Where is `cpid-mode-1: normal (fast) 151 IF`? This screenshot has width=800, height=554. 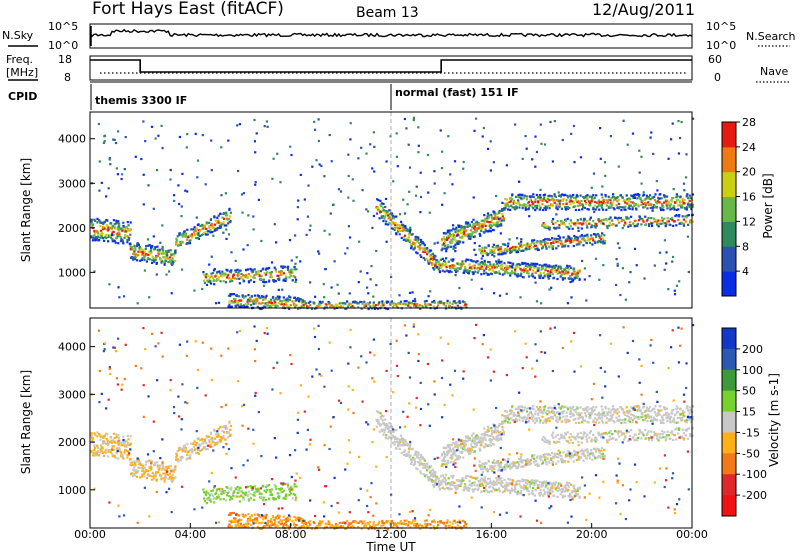
cpid-mode-1: normal (fast) 151 IF is located at coordinates (457, 92).